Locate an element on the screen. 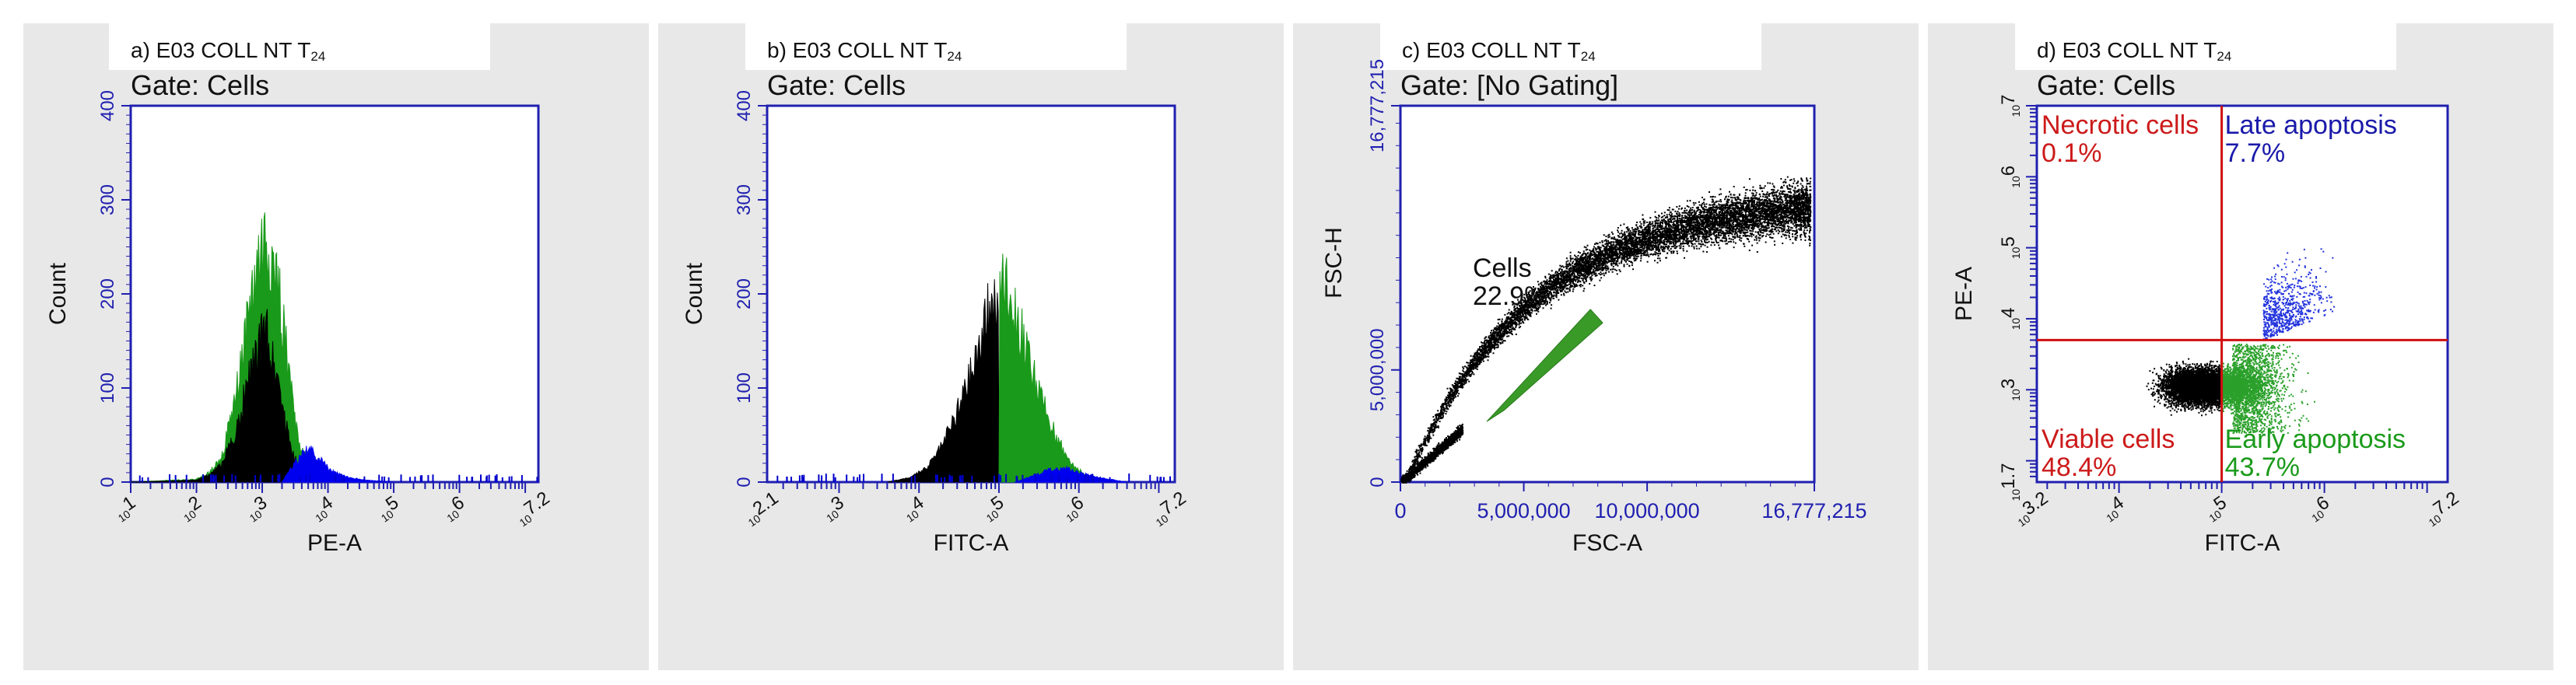  viable-cells-percent: 48.4% is located at coordinates (2079, 467).